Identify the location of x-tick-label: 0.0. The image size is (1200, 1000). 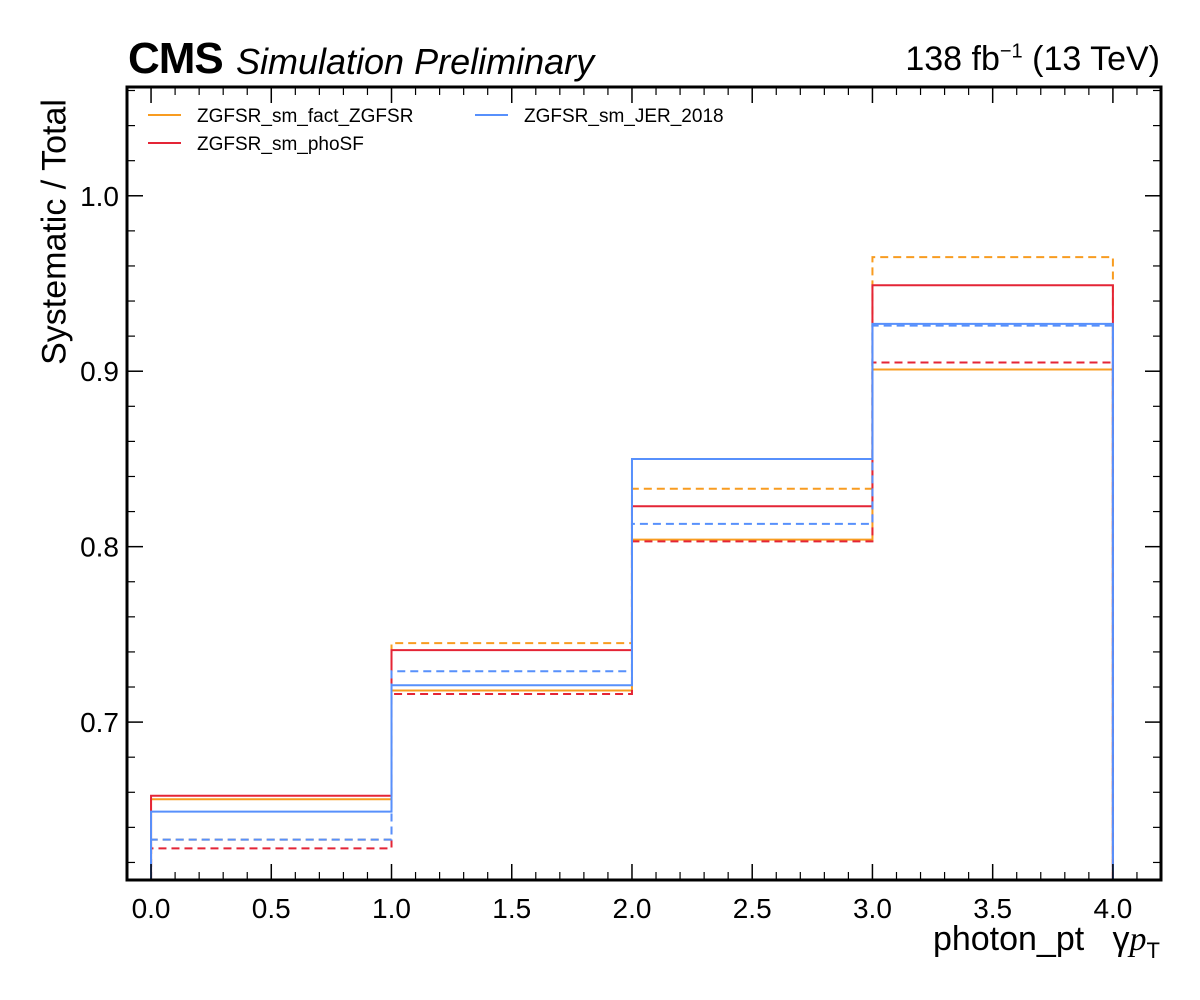
(151, 908).